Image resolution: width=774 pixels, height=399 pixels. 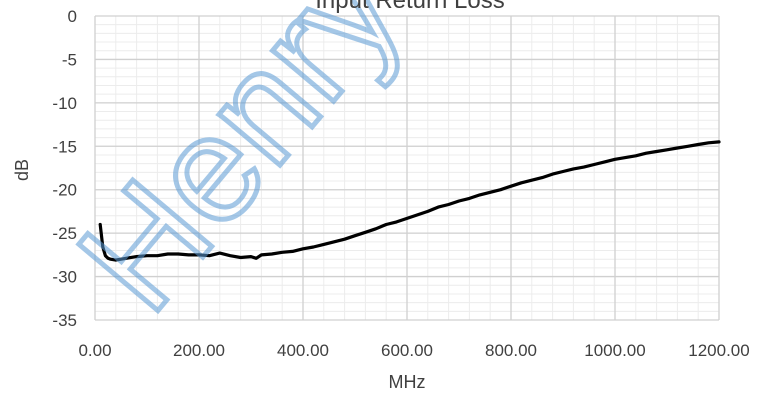 I want to click on x-tick-label: 1200.00, so click(x=718, y=350).